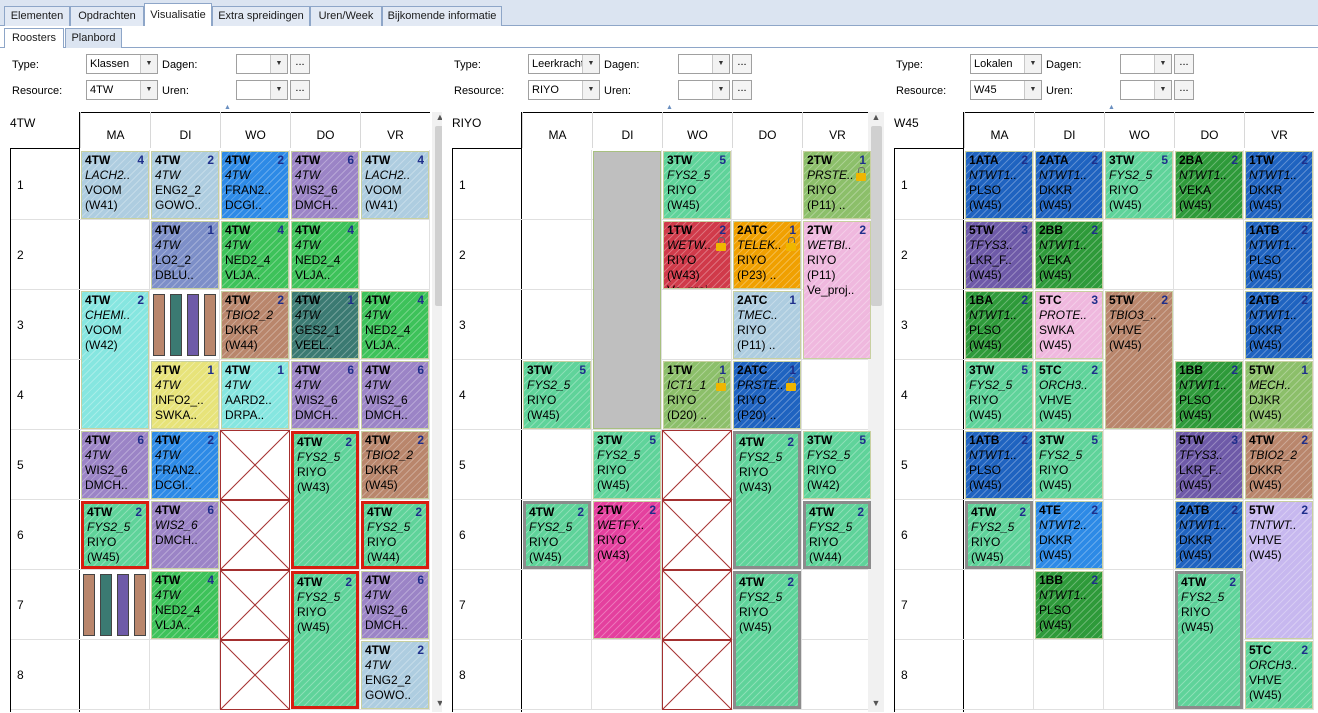 The image size is (1318, 713). Describe the element at coordinates (185, 535) in the screenshot. I see `lesson-block: 4TW 6 WIS2_6 DMCH..` at that location.